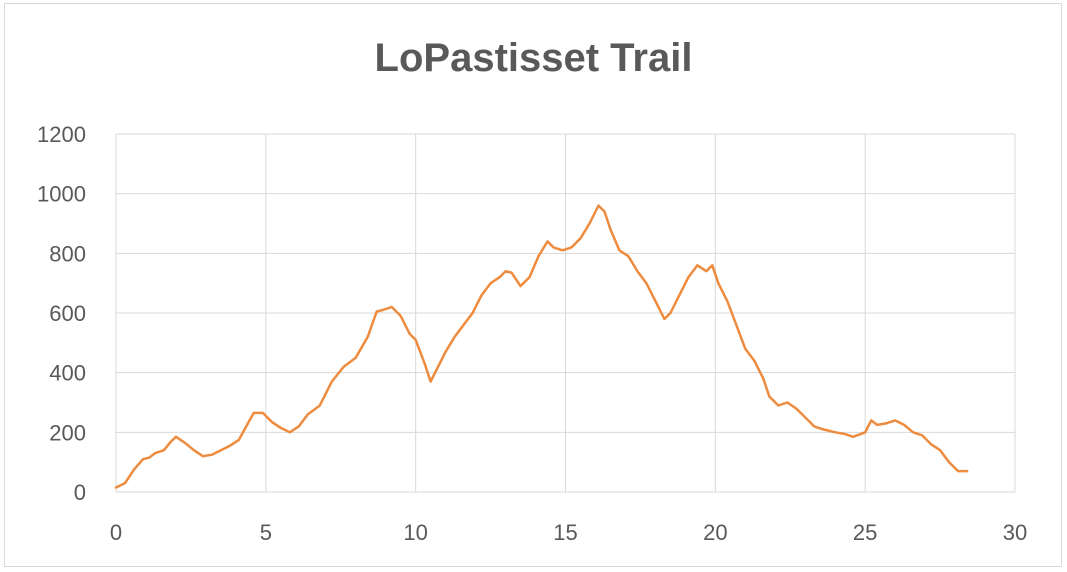 The height and width of the screenshot is (572, 1067). Describe the element at coordinates (415, 532) in the screenshot. I see `x-tick-label-10: 10` at that location.